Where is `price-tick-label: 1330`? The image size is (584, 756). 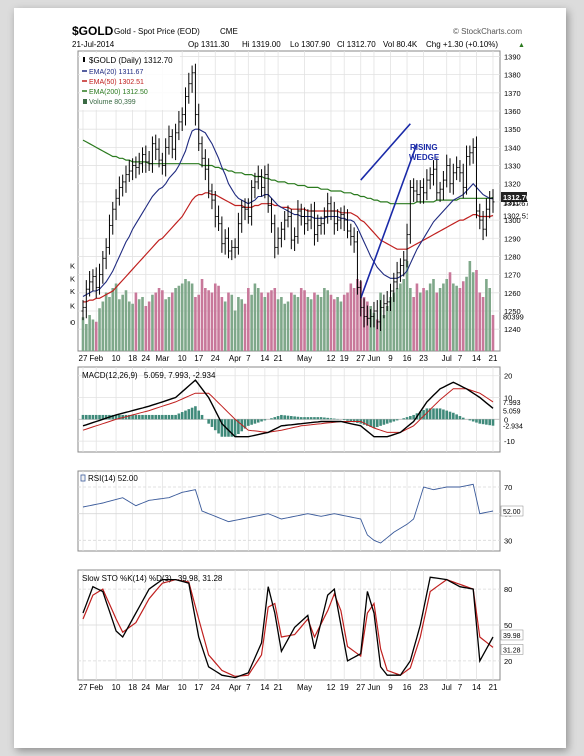 price-tick-label: 1330 is located at coordinates (512, 166).